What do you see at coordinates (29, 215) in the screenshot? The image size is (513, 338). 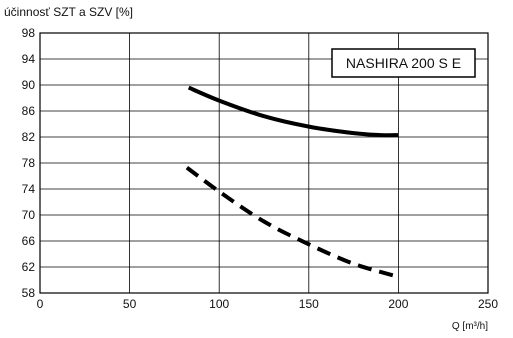 I see `y-tick-label: 70` at bounding box center [29, 215].